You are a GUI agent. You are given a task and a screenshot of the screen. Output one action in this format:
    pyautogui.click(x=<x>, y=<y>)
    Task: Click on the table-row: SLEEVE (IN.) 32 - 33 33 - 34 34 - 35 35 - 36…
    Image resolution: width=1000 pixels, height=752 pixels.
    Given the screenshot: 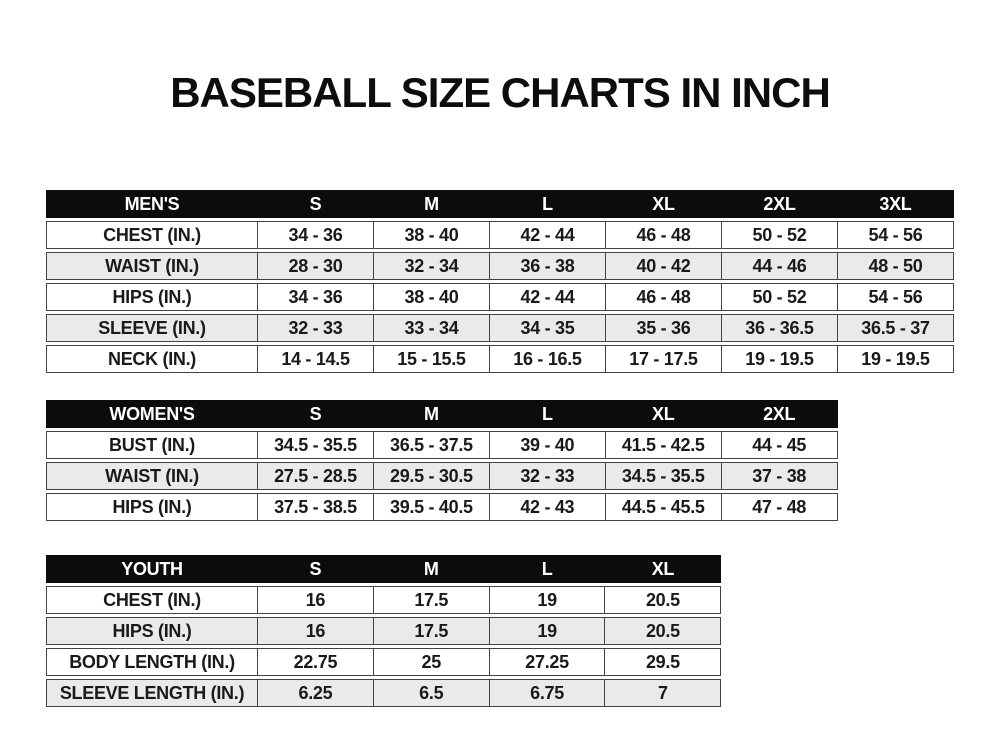 What is the action you would take?
    pyautogui.click(x=500, y=328)
    